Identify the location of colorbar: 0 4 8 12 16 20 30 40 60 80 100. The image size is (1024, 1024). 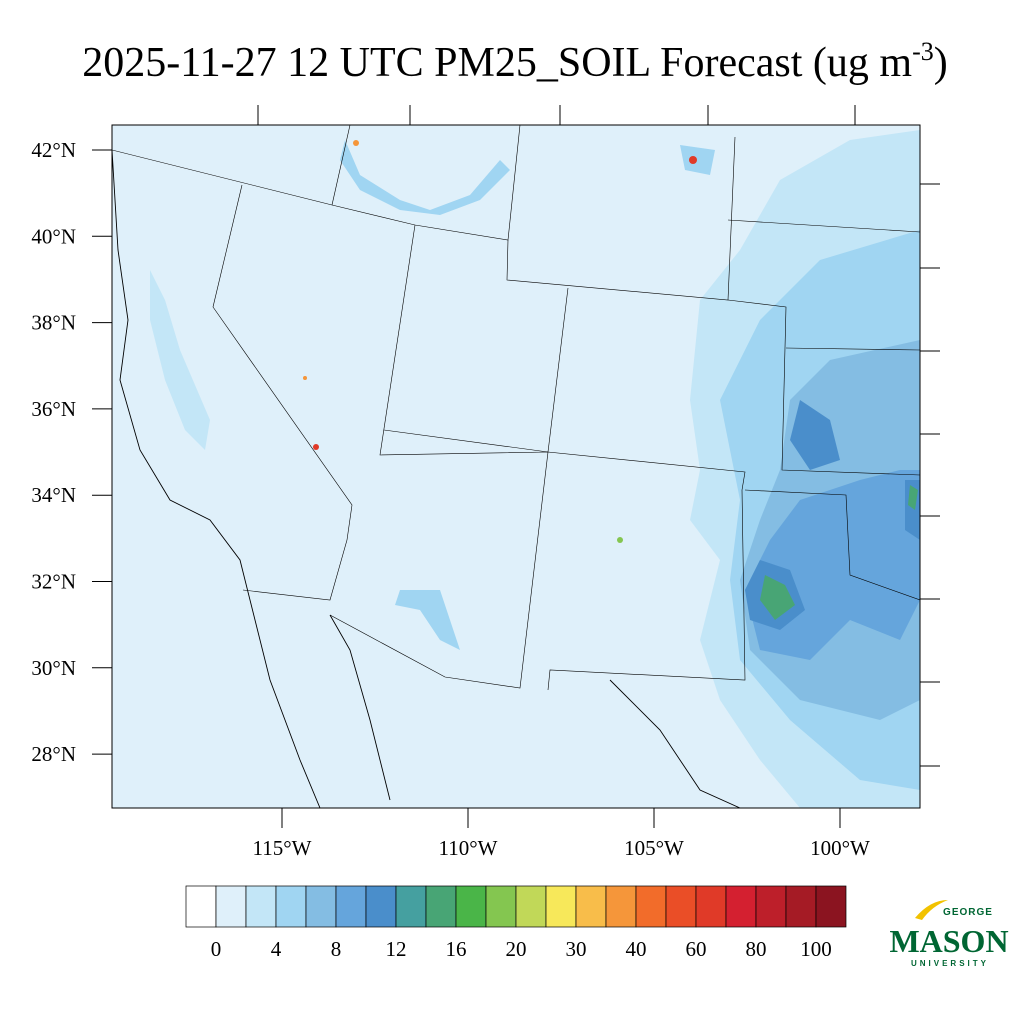
(516, 923).